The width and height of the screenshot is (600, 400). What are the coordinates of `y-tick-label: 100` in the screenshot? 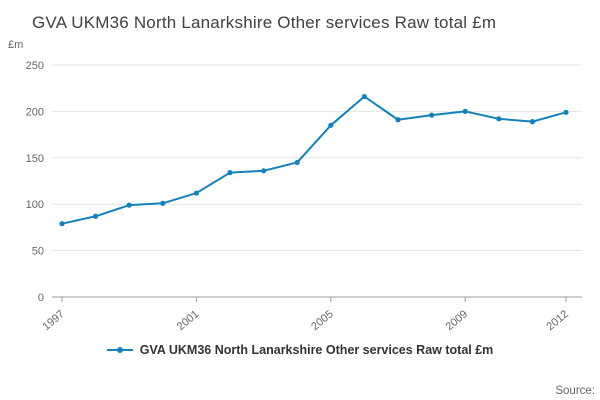 It's located at (35, 205).